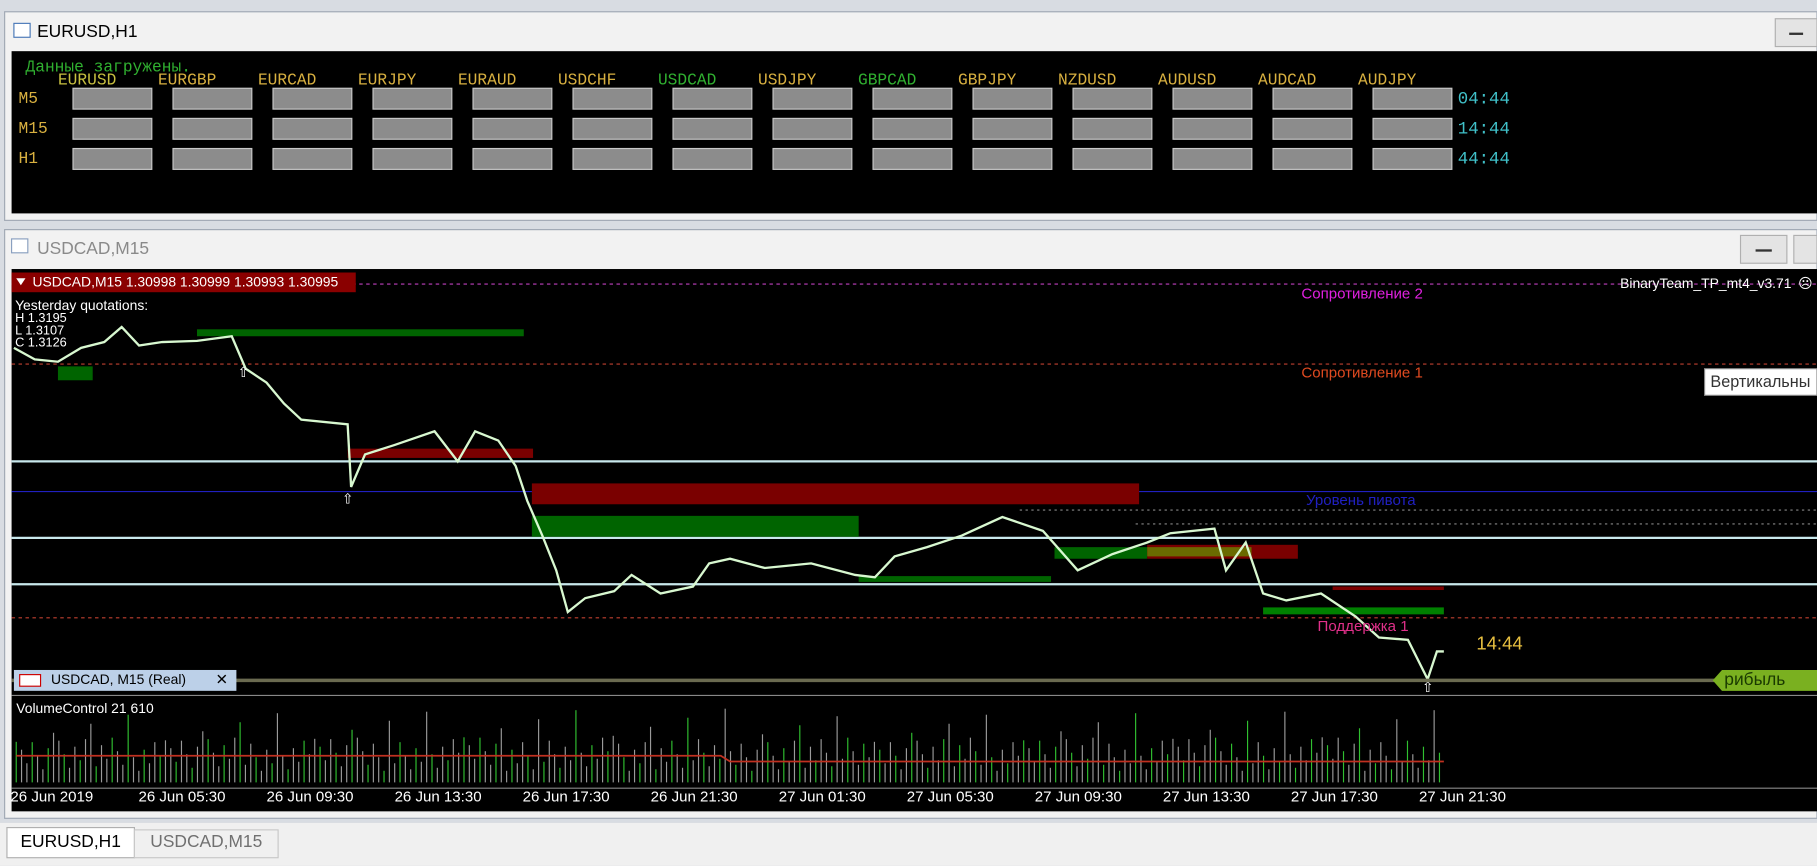  I want to click on symbol-label: GBPCAD, so click(887, 79).